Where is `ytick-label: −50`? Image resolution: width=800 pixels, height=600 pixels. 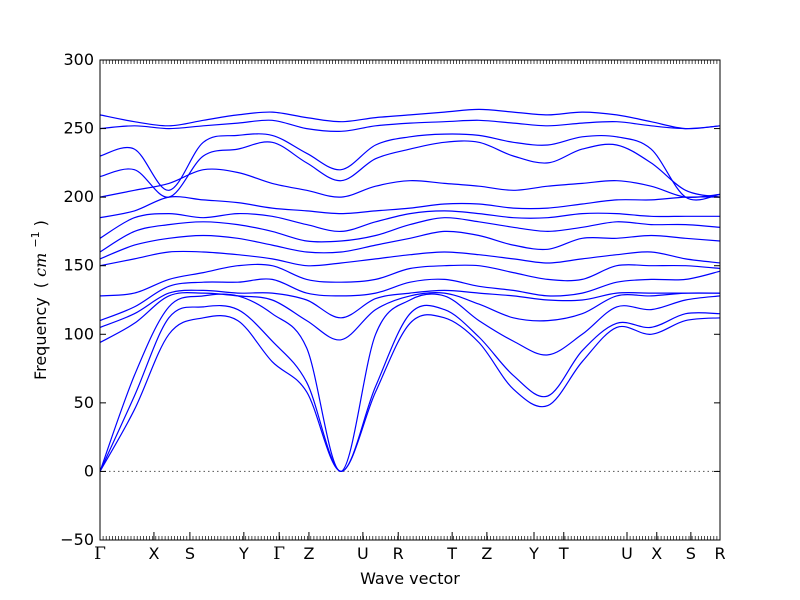 ytick-label: −50 is located at coordinates (77, 539).